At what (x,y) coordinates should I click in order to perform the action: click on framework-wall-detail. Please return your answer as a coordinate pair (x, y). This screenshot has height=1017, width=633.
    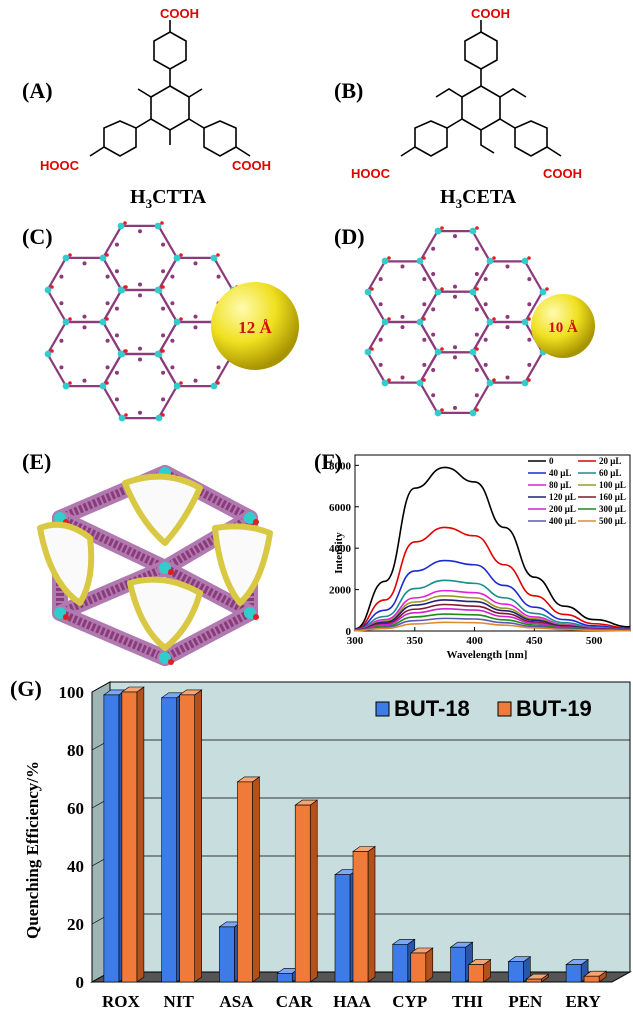
    Looking at the image, I should click on (207, 635).